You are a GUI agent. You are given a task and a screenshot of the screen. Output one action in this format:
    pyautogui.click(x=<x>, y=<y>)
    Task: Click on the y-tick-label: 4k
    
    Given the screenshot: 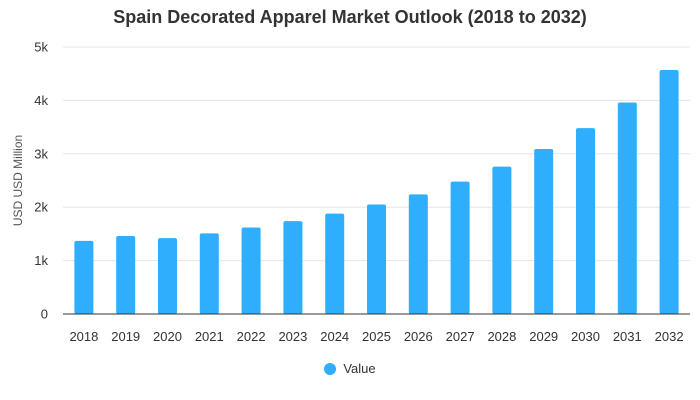 What is the action you would take?
    pyautogui.click(x=41, y=100)
    